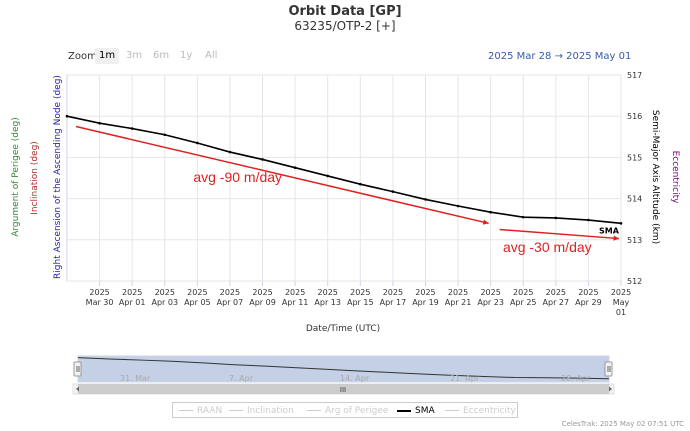 The width and height of the screenshot is (690, 431). Describe the element at coordinates (523, 302) in the screenshot. I see `x-tick-label-day: Apr 25` at that location.